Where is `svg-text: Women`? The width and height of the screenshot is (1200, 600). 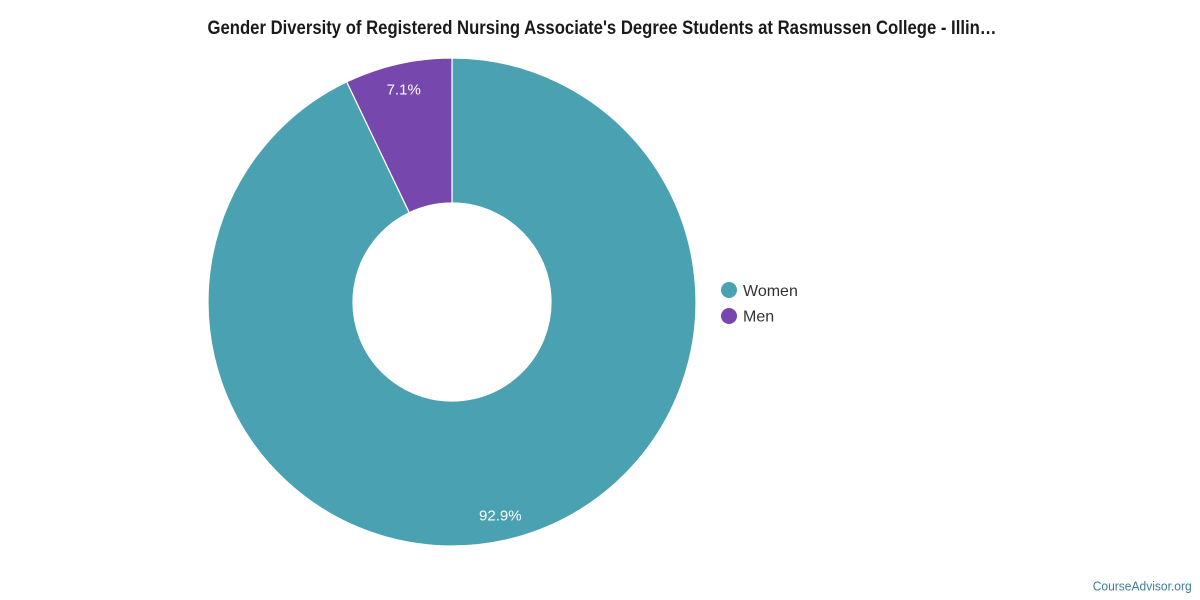
svg-text: Women is located at coordinates (770, 291).